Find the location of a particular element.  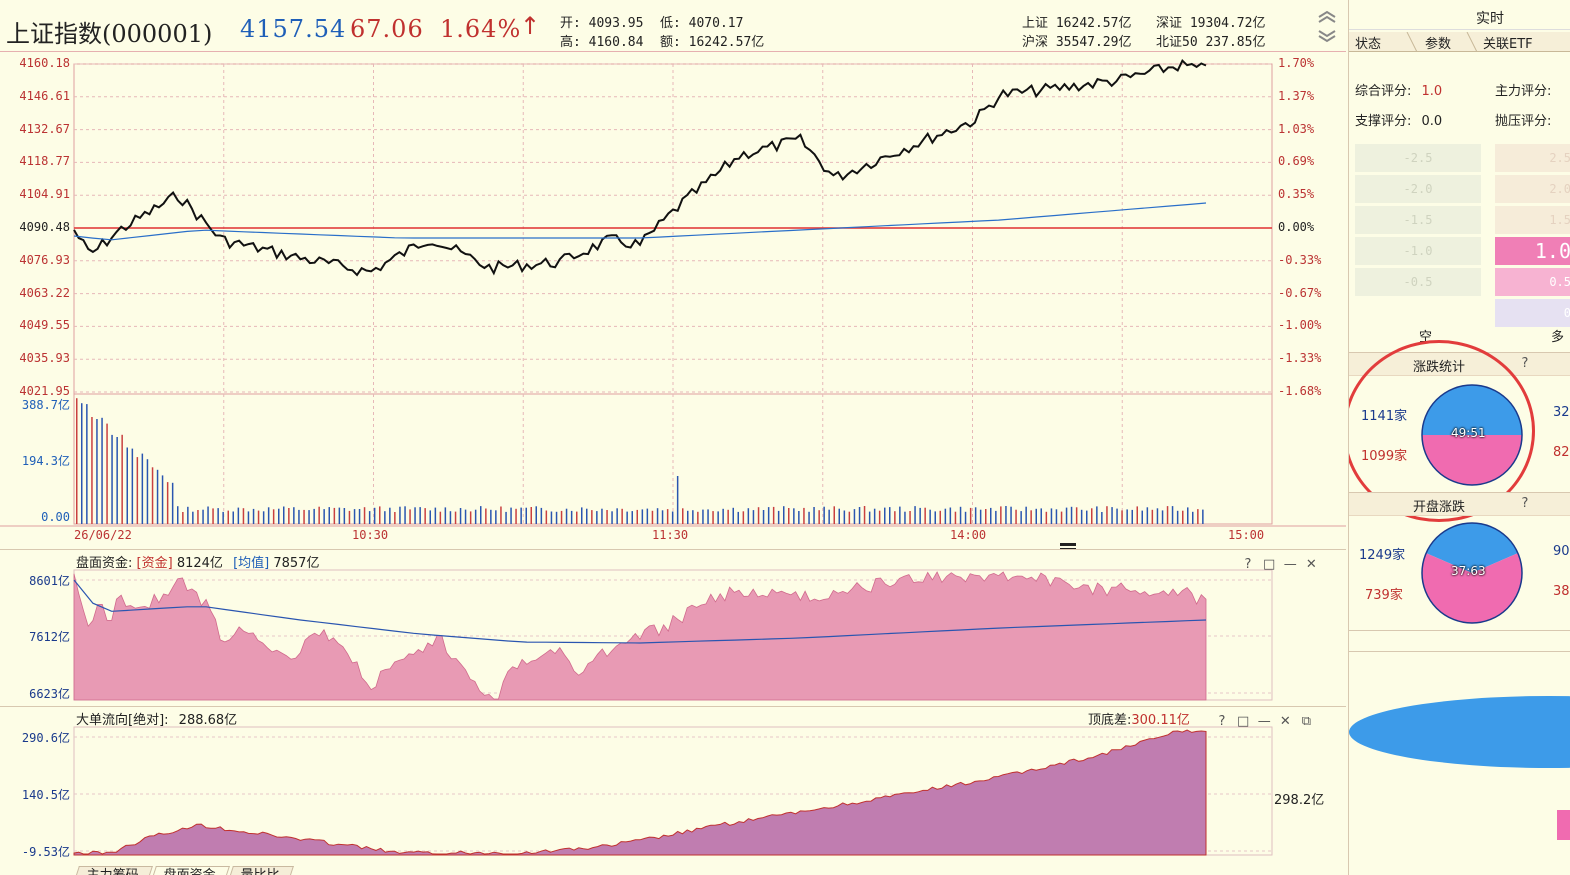

index-change-pct: 1.64% is located at coordinates (481, 29).